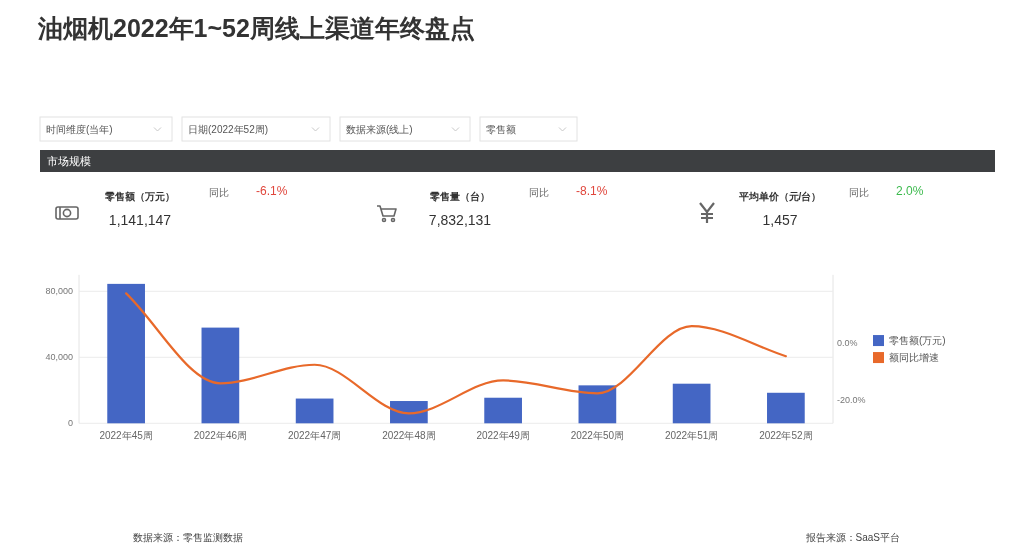  Describe the element at coordinates (70, 423) in the screenshot. I see `y-tick-label: 0` at that location.